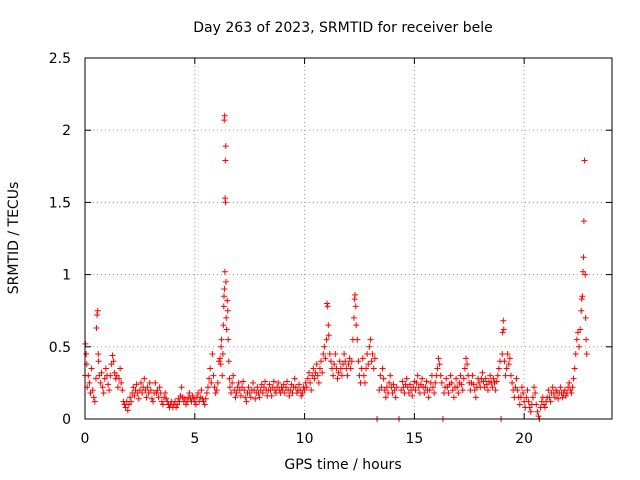 This screenshot has height=480, width=640. Describe the element at coordinates (342, 465) in the screenshot. I see `x-axis-label: GPS time / hours` at that location.